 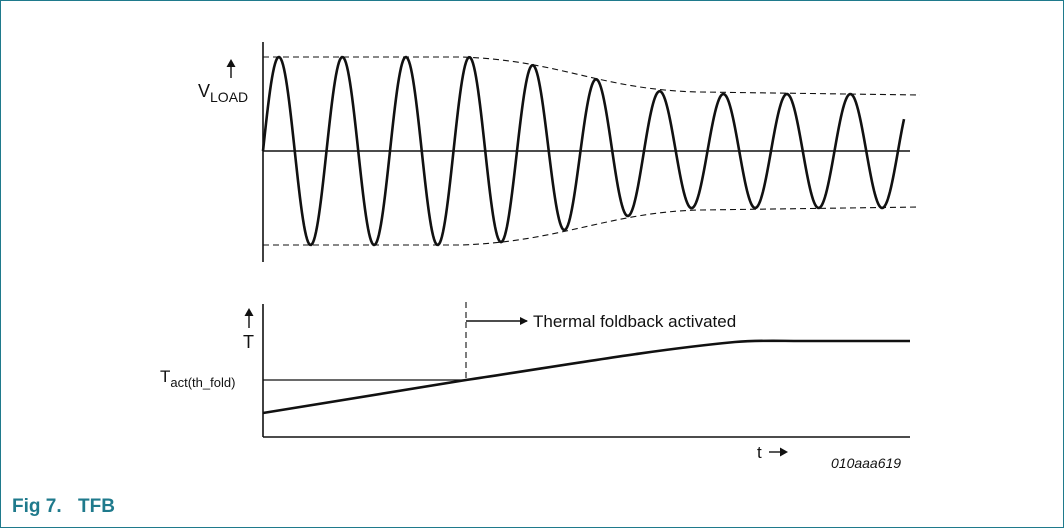 What do you see at coordinates (592, 226) in the screenshot?
I see `lower-envelope` at bounding box center [592, 226].